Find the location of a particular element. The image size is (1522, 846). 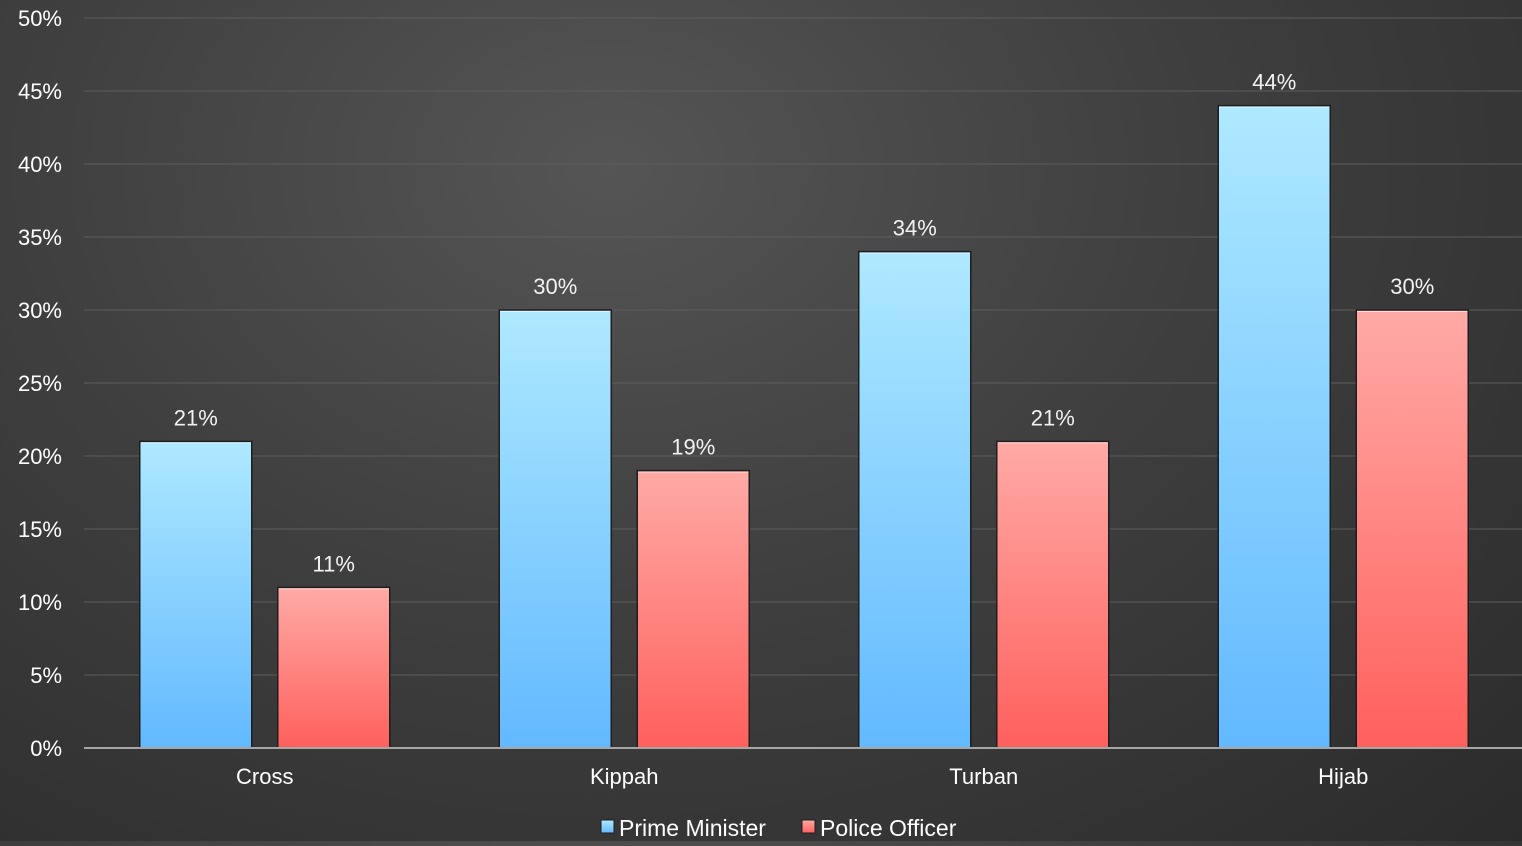

y-tick-label: 25% is located at coordinates (40, 383).